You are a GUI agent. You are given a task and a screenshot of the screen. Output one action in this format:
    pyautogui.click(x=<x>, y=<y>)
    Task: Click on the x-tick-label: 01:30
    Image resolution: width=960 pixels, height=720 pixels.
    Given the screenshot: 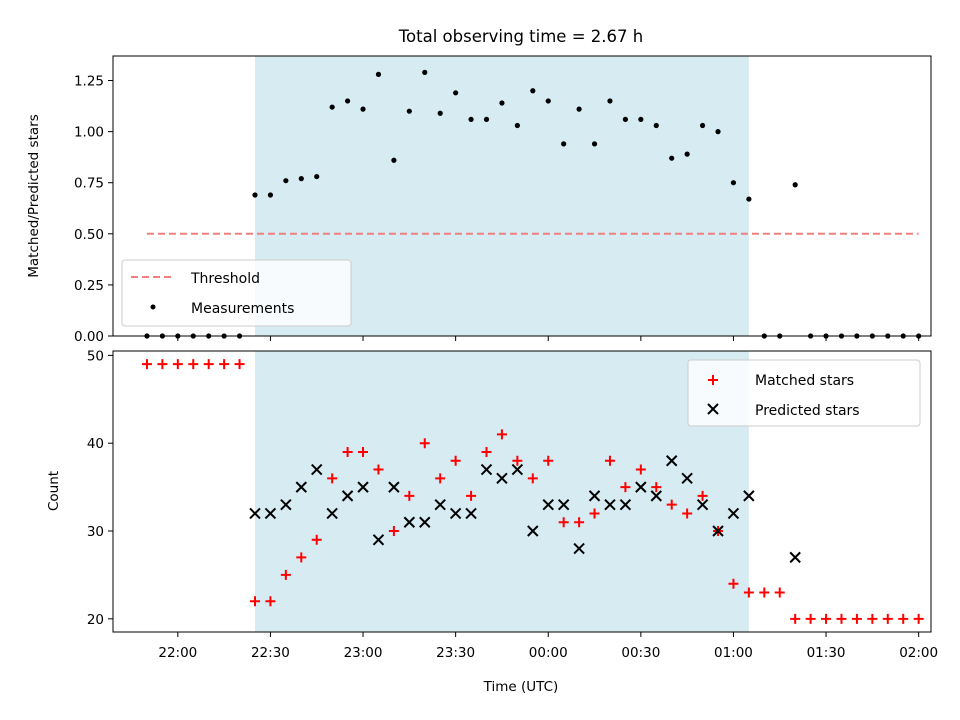 What is the action you would take?
    pyautogui.click(x=826, y=653)
    